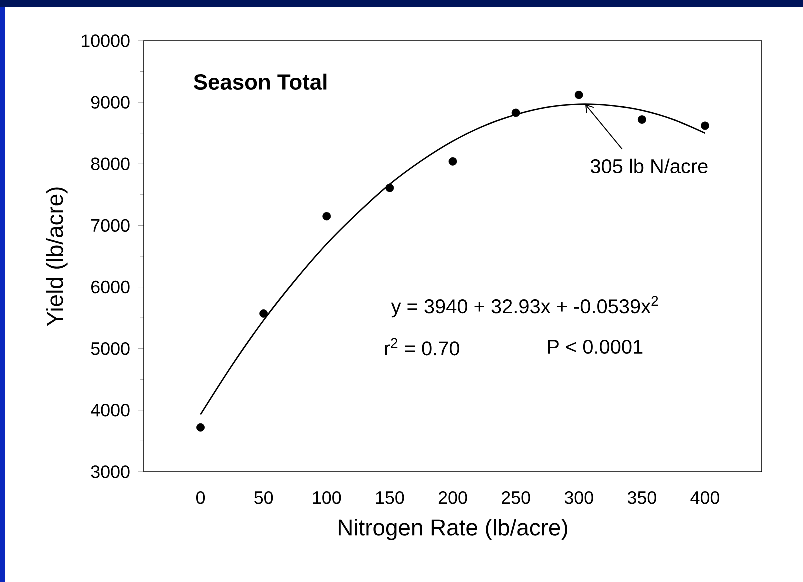  What do you see at coordinates (110, 472) in the screenshot?
I see `y-tick-label: 3000` at bounding box center [110, 472].